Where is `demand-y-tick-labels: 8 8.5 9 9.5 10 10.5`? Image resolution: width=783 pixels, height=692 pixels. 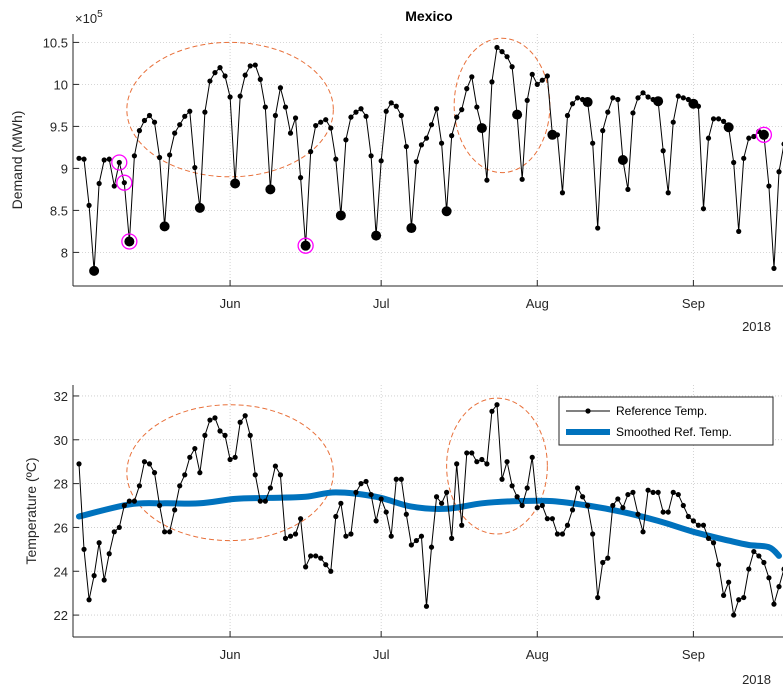 demand-y-tick-labels: 8 8.5 9 9.5 10 10.5 is located at coordinates (55, 147).